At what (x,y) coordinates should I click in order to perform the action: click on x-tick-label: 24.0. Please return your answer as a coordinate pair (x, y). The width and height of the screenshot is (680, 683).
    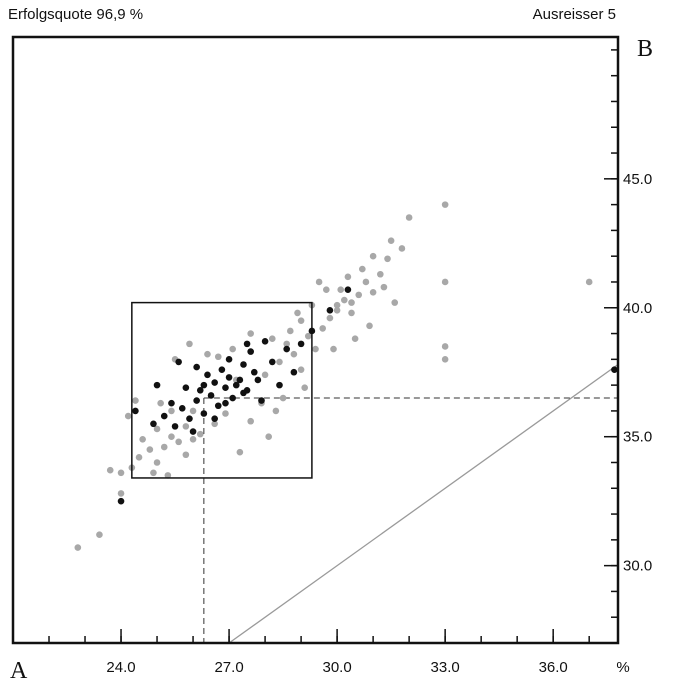
    Looking at the image, I should click on (120, 667).